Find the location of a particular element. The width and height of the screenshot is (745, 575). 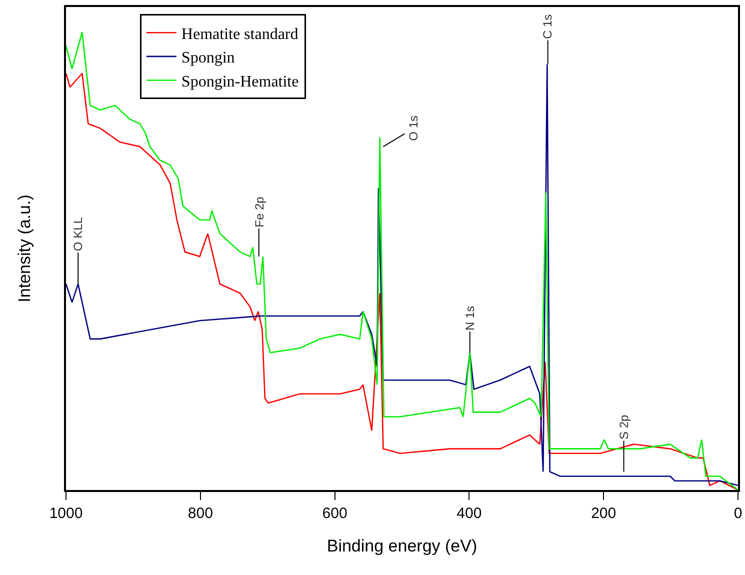

x-tick-label: 0 is located at coordinates (738, 513).